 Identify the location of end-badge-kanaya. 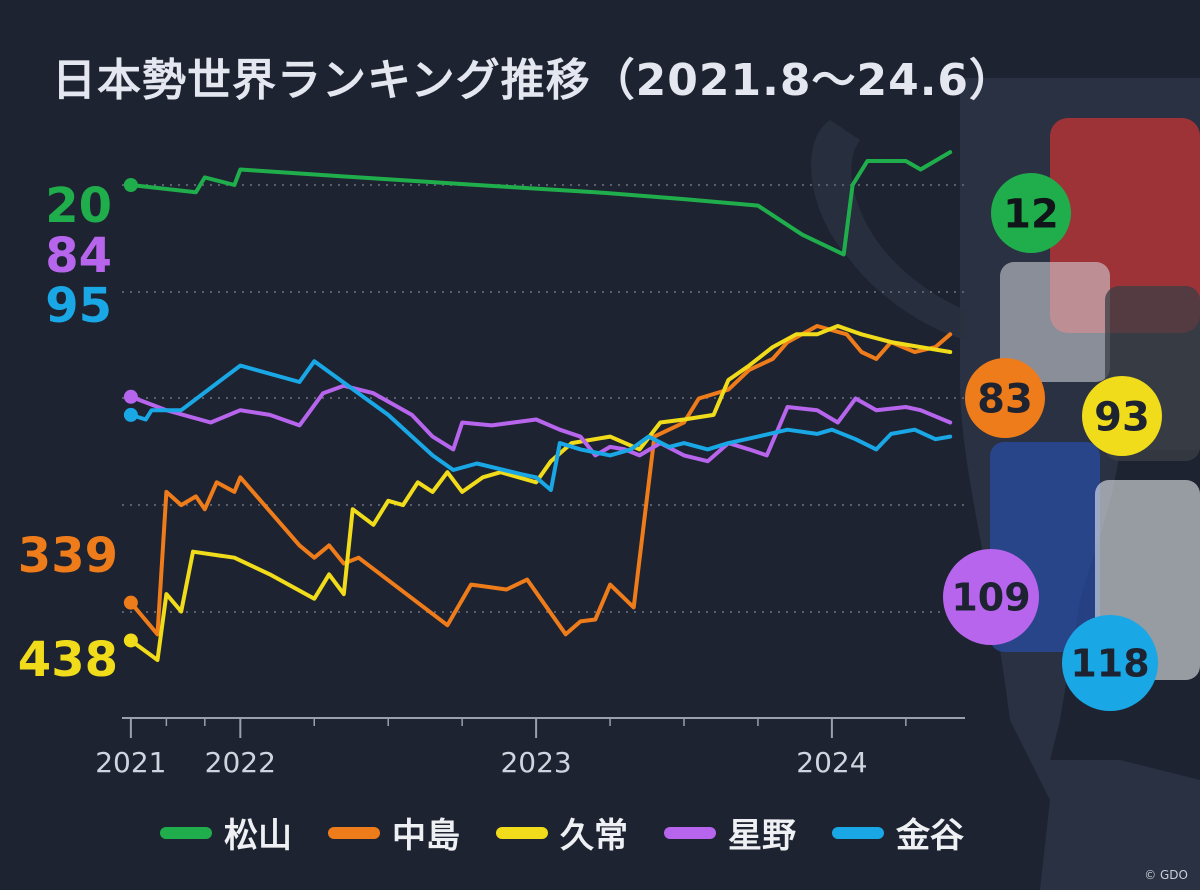
(1110, 663).